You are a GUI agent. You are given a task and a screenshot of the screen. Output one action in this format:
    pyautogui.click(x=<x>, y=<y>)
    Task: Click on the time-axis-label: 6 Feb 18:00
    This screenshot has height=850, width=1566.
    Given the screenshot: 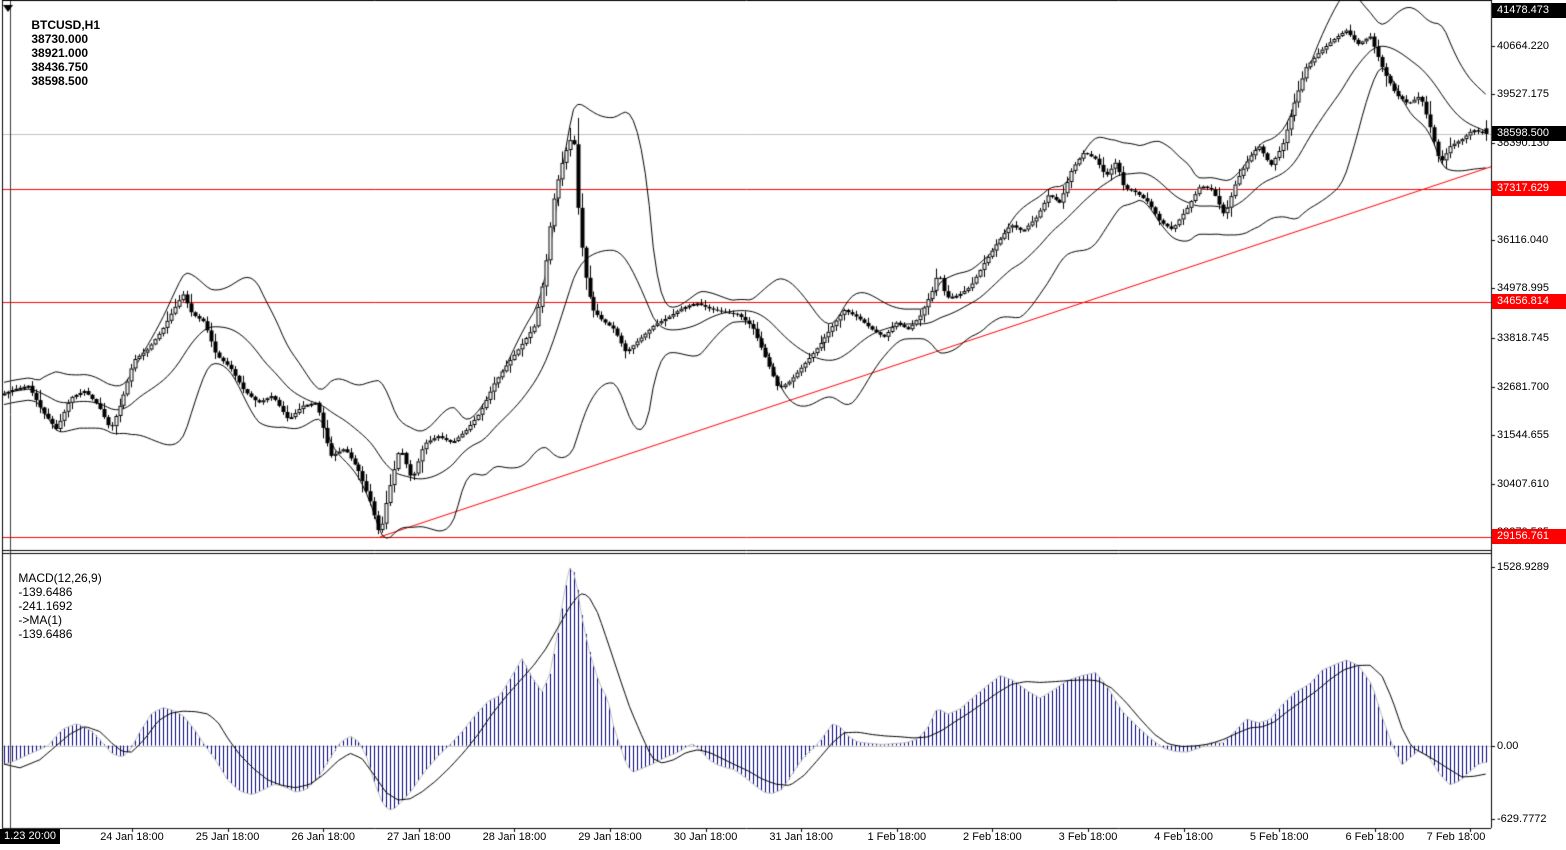 What is the action you would take?
    pyautogui.click(x=1375, y=837)
    